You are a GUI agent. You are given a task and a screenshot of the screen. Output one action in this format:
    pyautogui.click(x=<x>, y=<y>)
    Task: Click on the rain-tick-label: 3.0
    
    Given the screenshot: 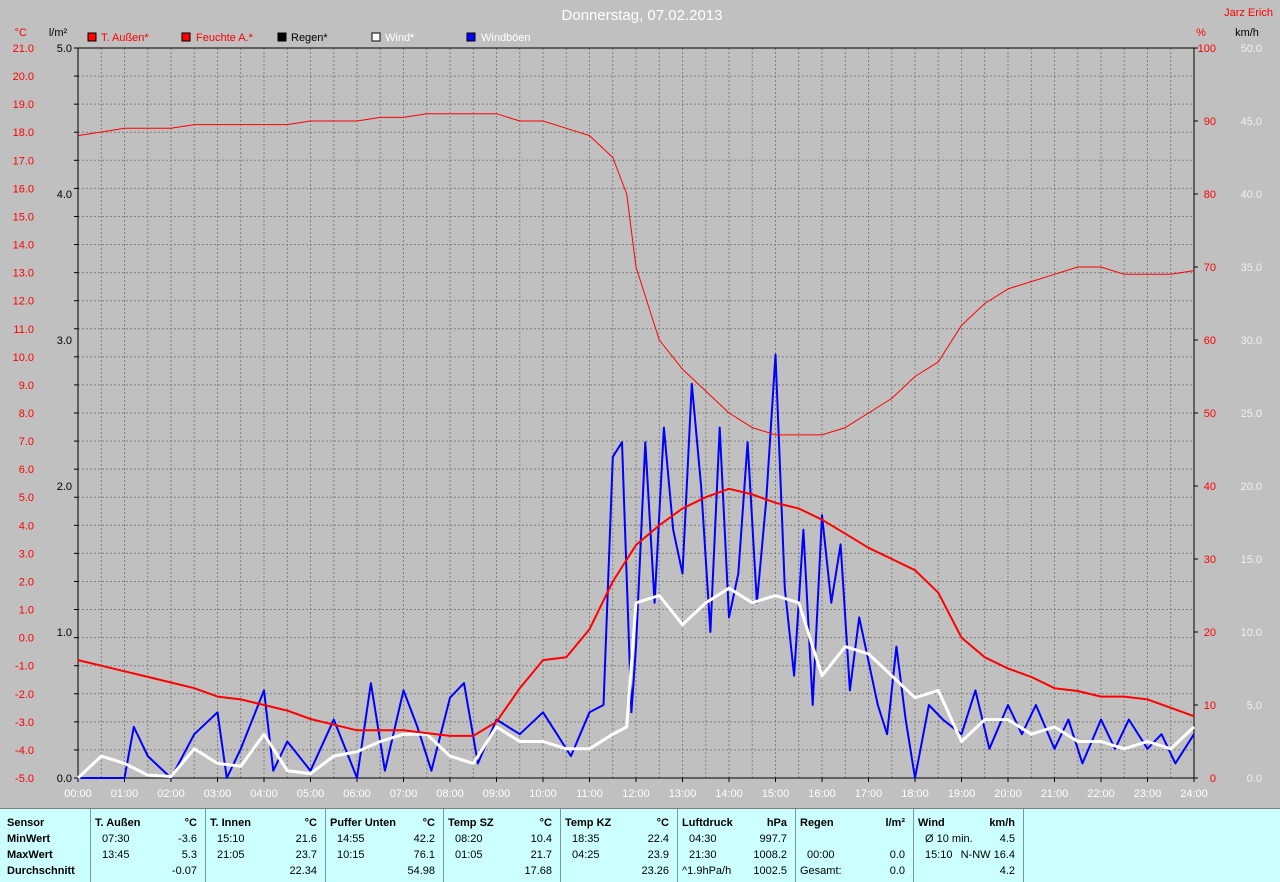 What is the action you would take?
    pyautogui.click(x=64, y=341)
    